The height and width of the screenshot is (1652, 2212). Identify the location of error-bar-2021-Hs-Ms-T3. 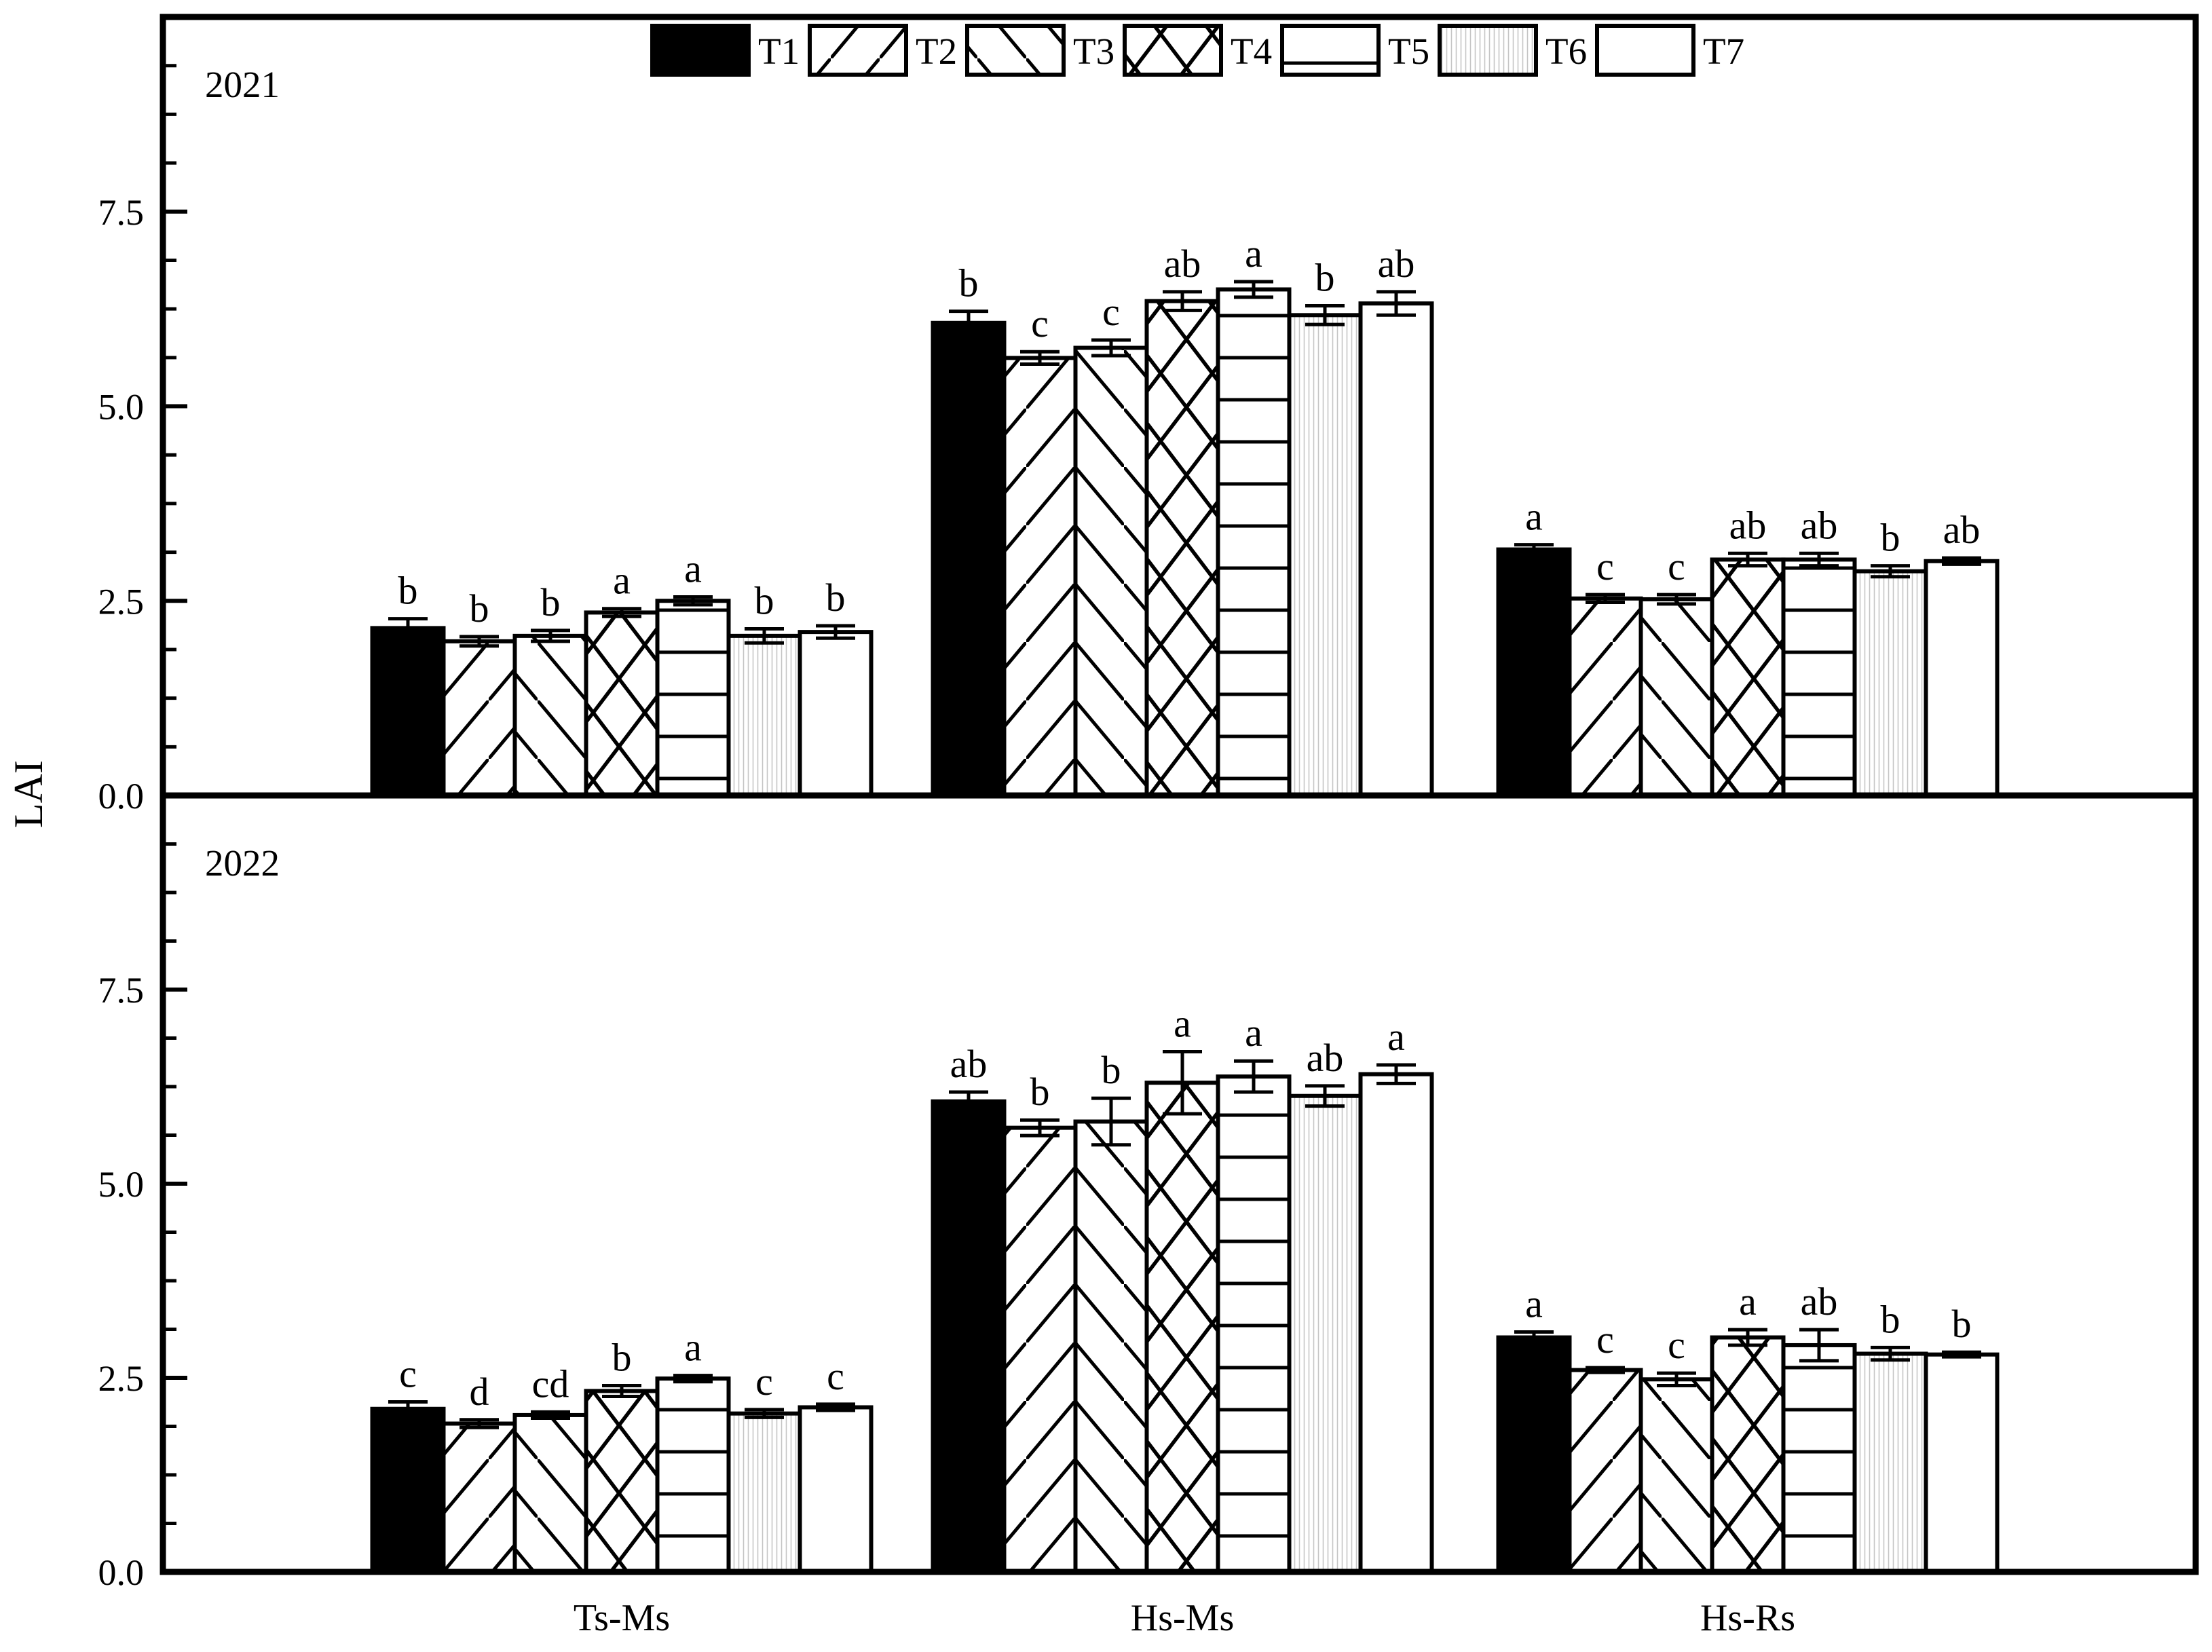
(1111, 348).